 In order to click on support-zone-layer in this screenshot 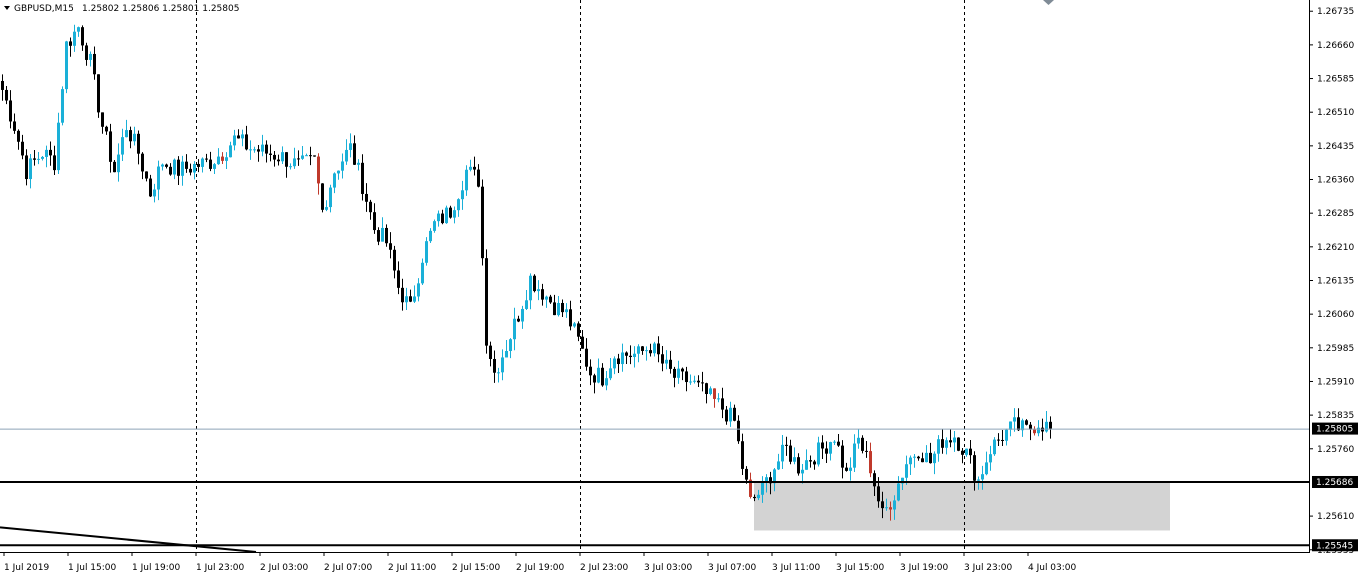, I will do `click(962, 506)`.